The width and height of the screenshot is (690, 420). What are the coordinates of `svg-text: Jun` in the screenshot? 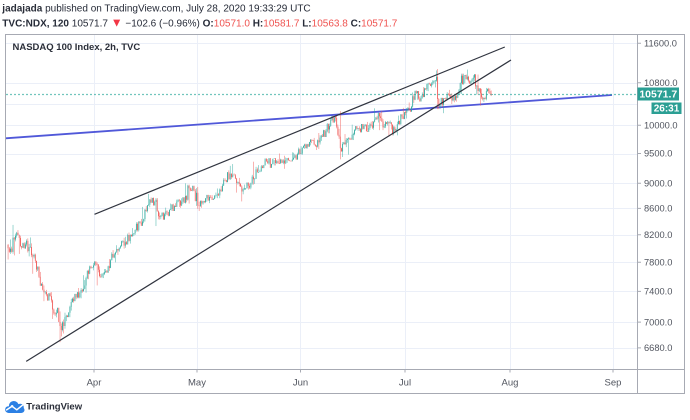 It's located at (300, 383).